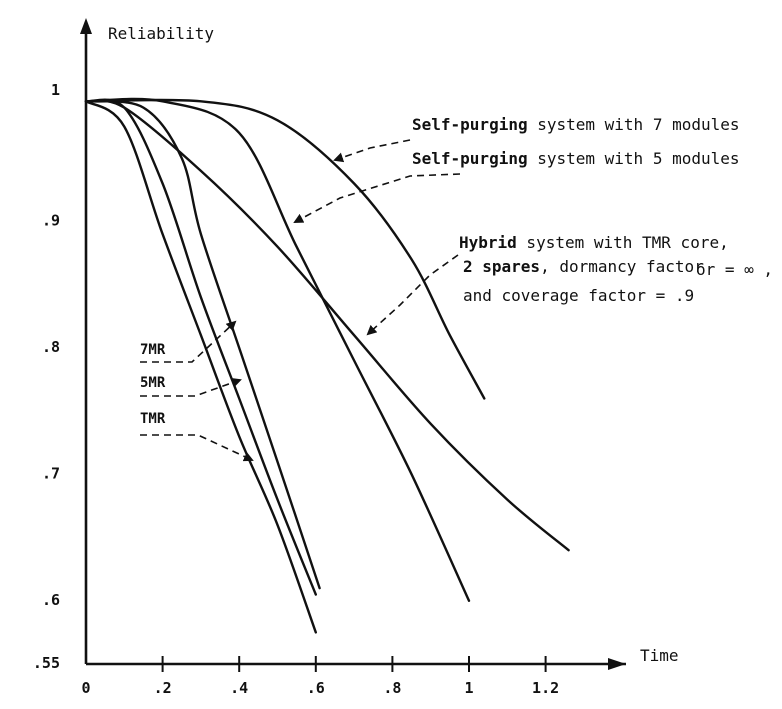  Describe the element at coordinates (46, 663) in the screenshot. I see `y-tick-label: .55` at that location.